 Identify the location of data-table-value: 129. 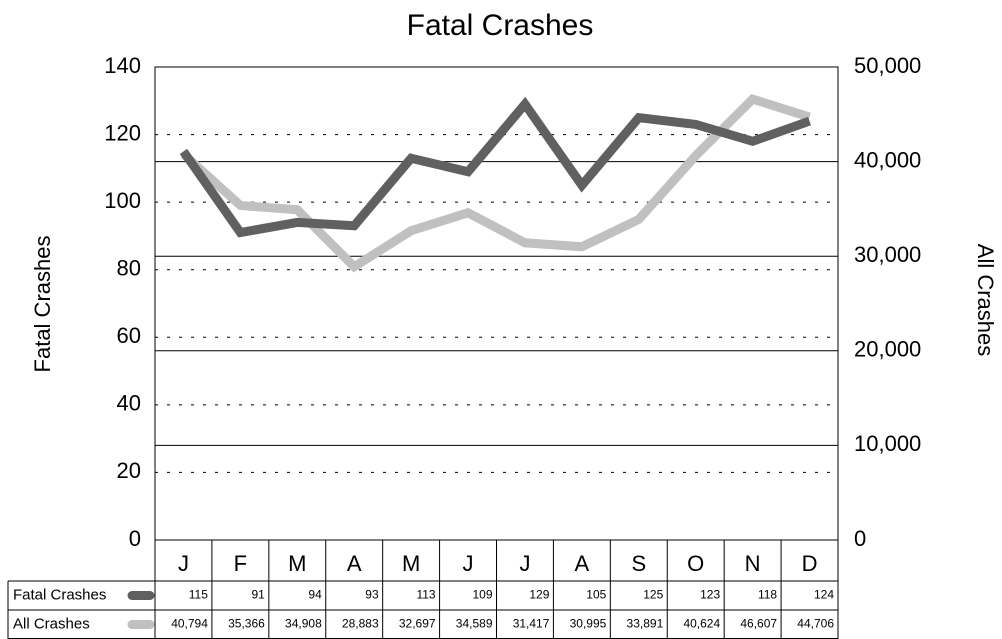
(539, 595).